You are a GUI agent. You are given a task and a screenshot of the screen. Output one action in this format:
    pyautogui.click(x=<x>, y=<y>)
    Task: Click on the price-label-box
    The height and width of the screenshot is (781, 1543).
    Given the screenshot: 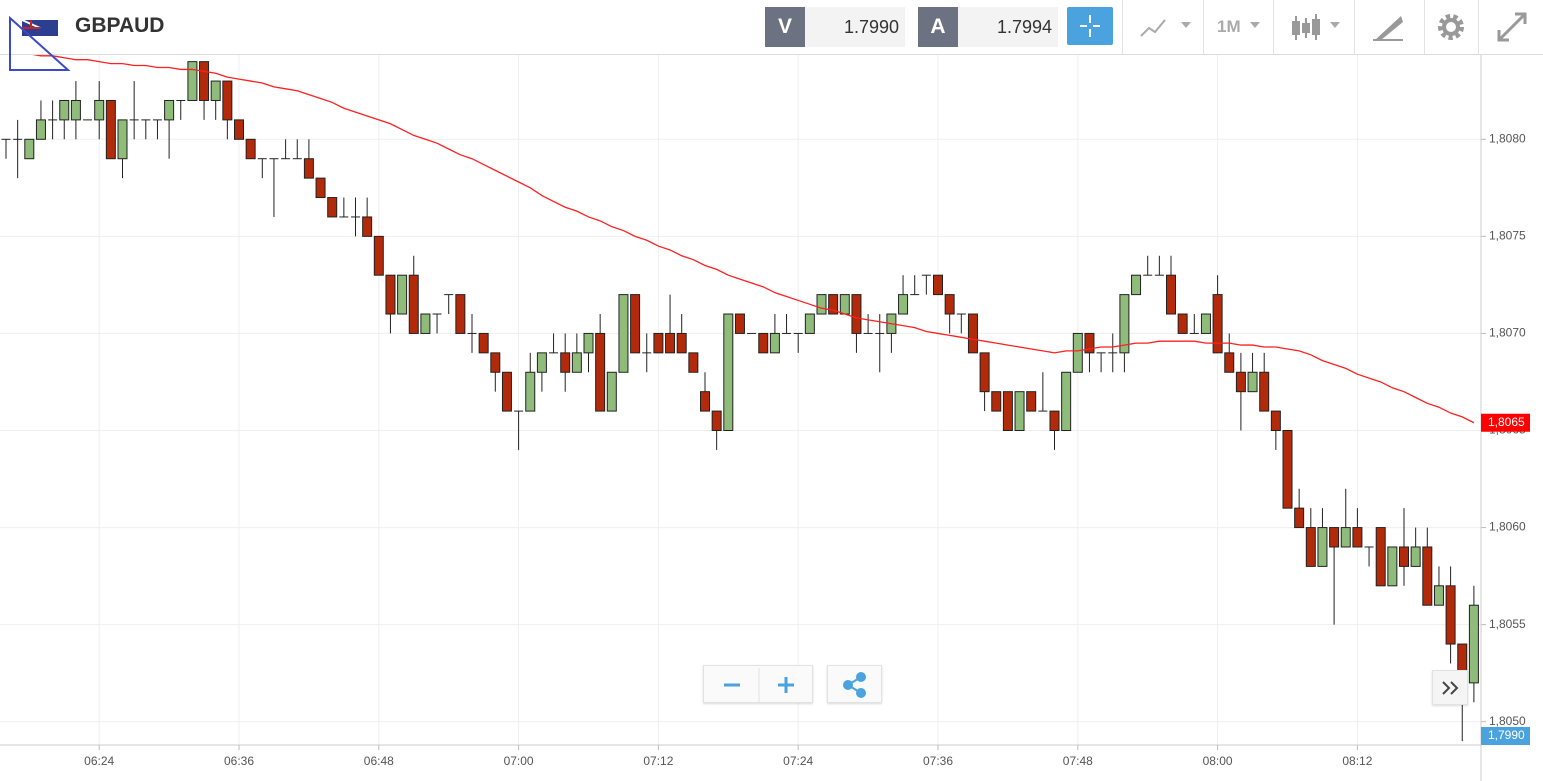 What is the action you would take?
    pyautogui.click(x=1505, y=422)
    